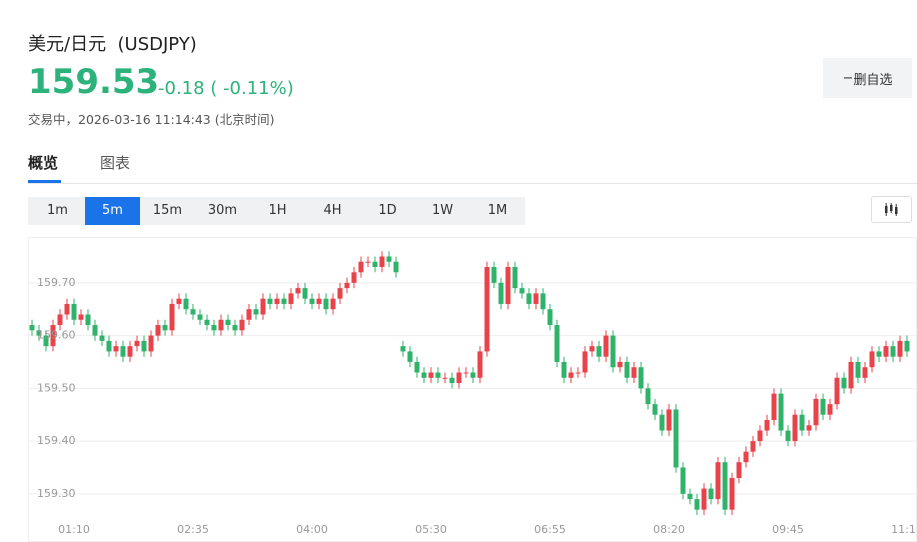 The height and width of the screenshot is (542, 917). I want to click on interval-button: 30m, so click(222, 210).